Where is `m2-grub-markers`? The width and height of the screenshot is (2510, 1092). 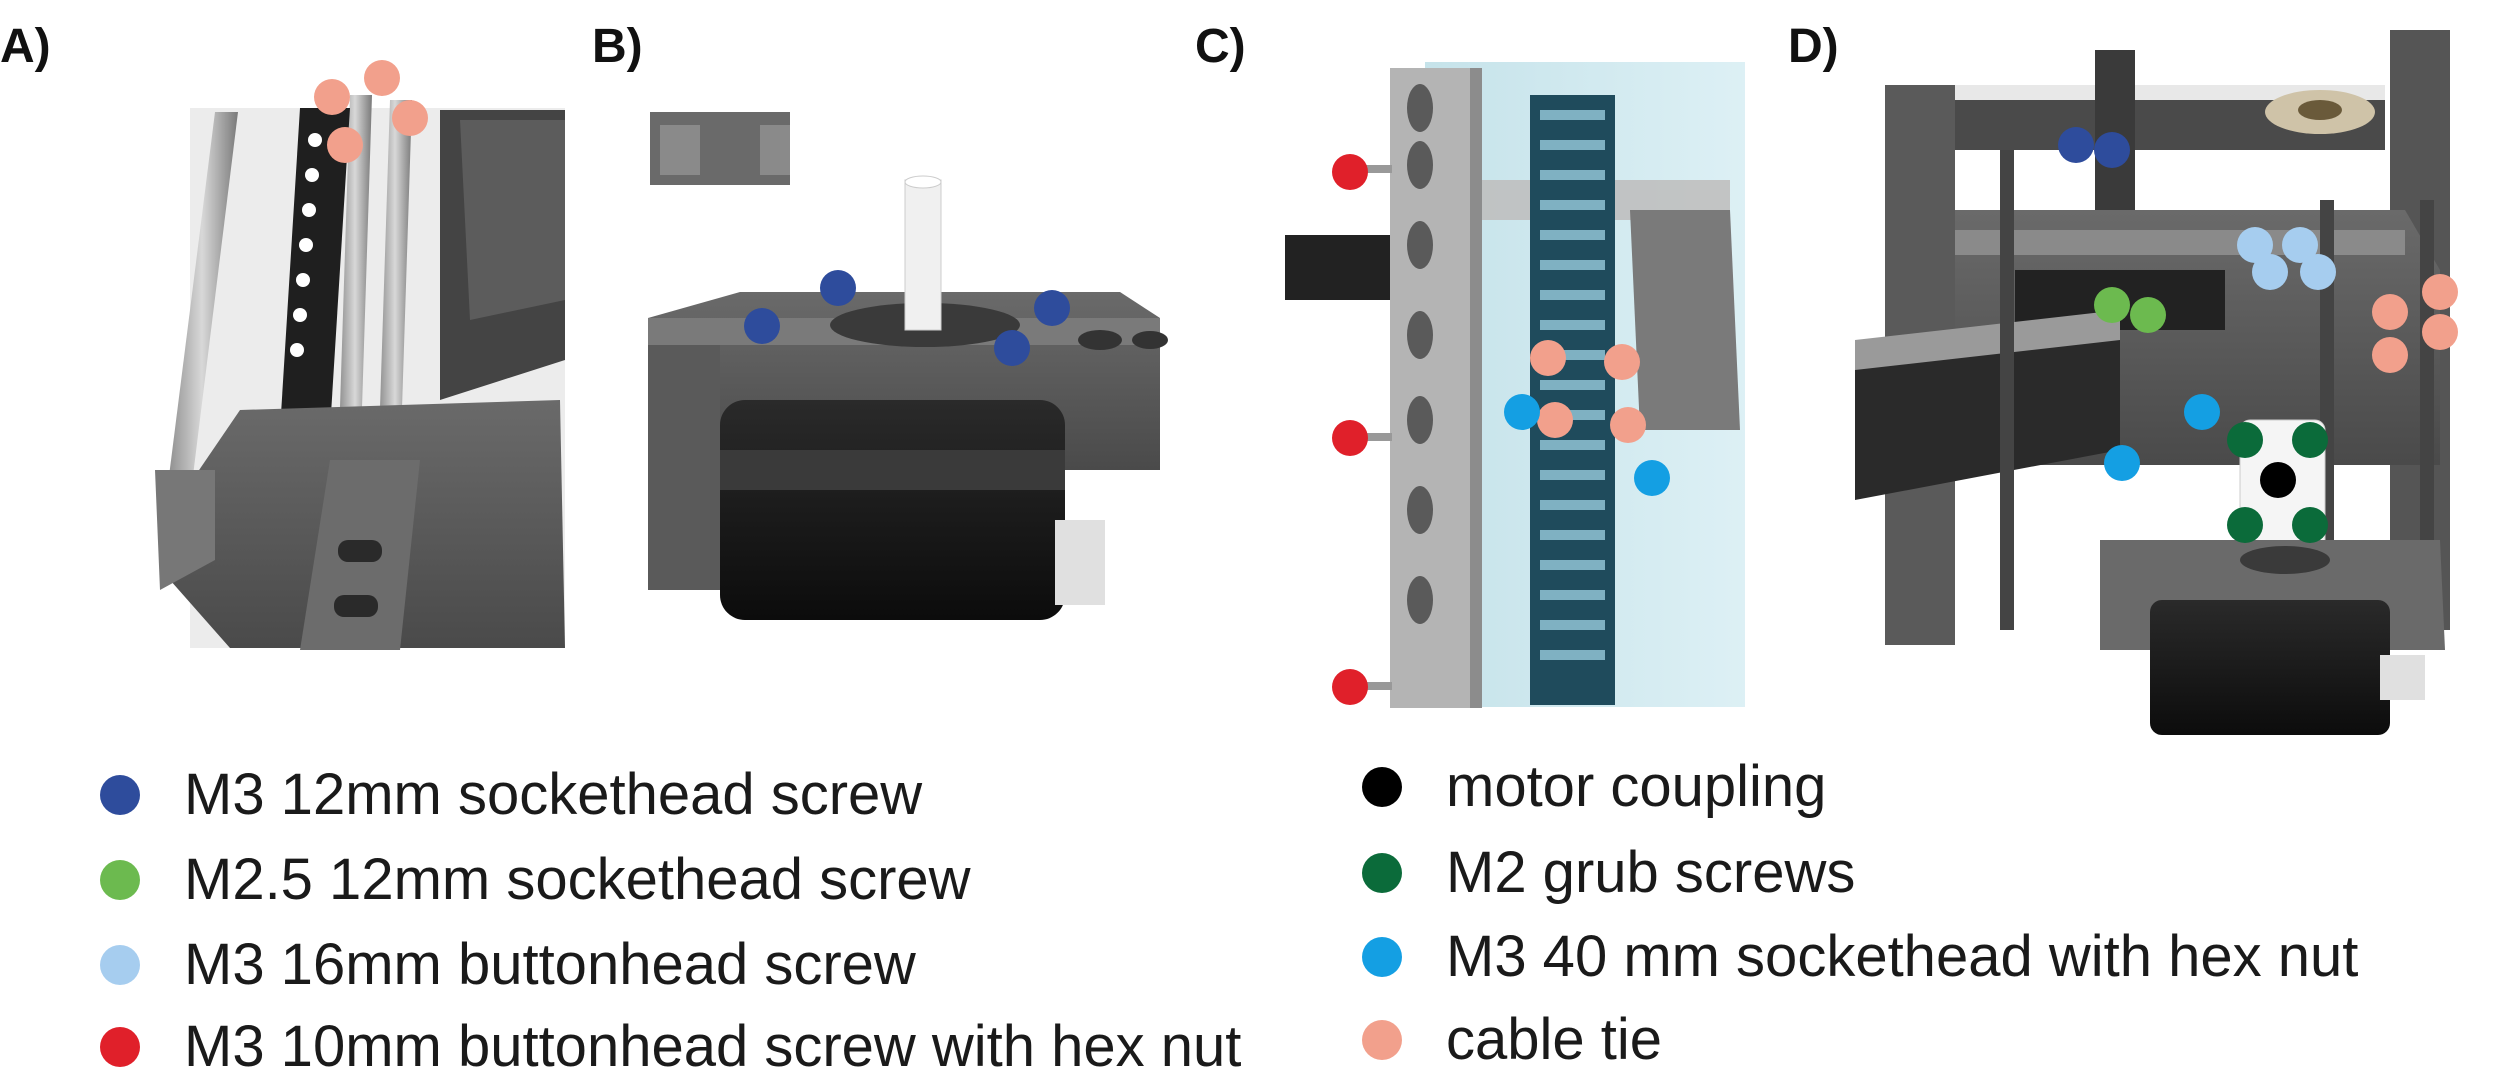
m2-grub-markers is located at coordinates (2277, 482).